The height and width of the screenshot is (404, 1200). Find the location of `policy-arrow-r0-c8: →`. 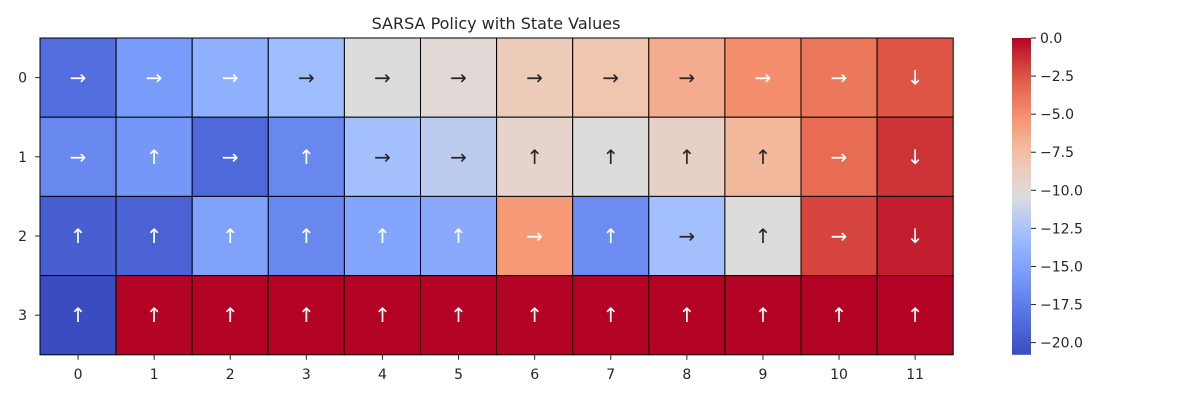

policy-arrow-r0-c8: → is located at coordinates (686, 78).